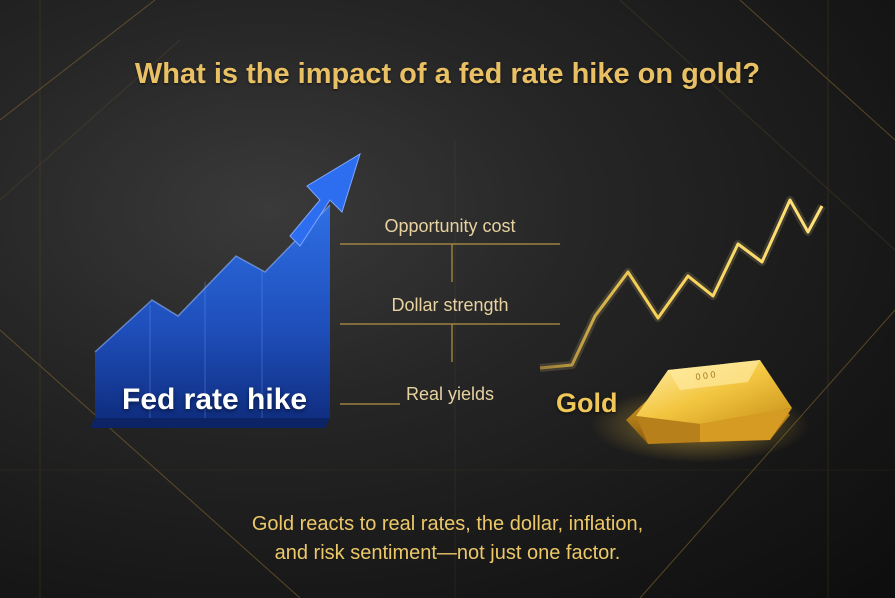 This screenshot has height=598, width=895. Describe the element at coordinates (450, 226) in the screenshot. I see `factor-opportunity-cost: Opportunity cost` at that location.